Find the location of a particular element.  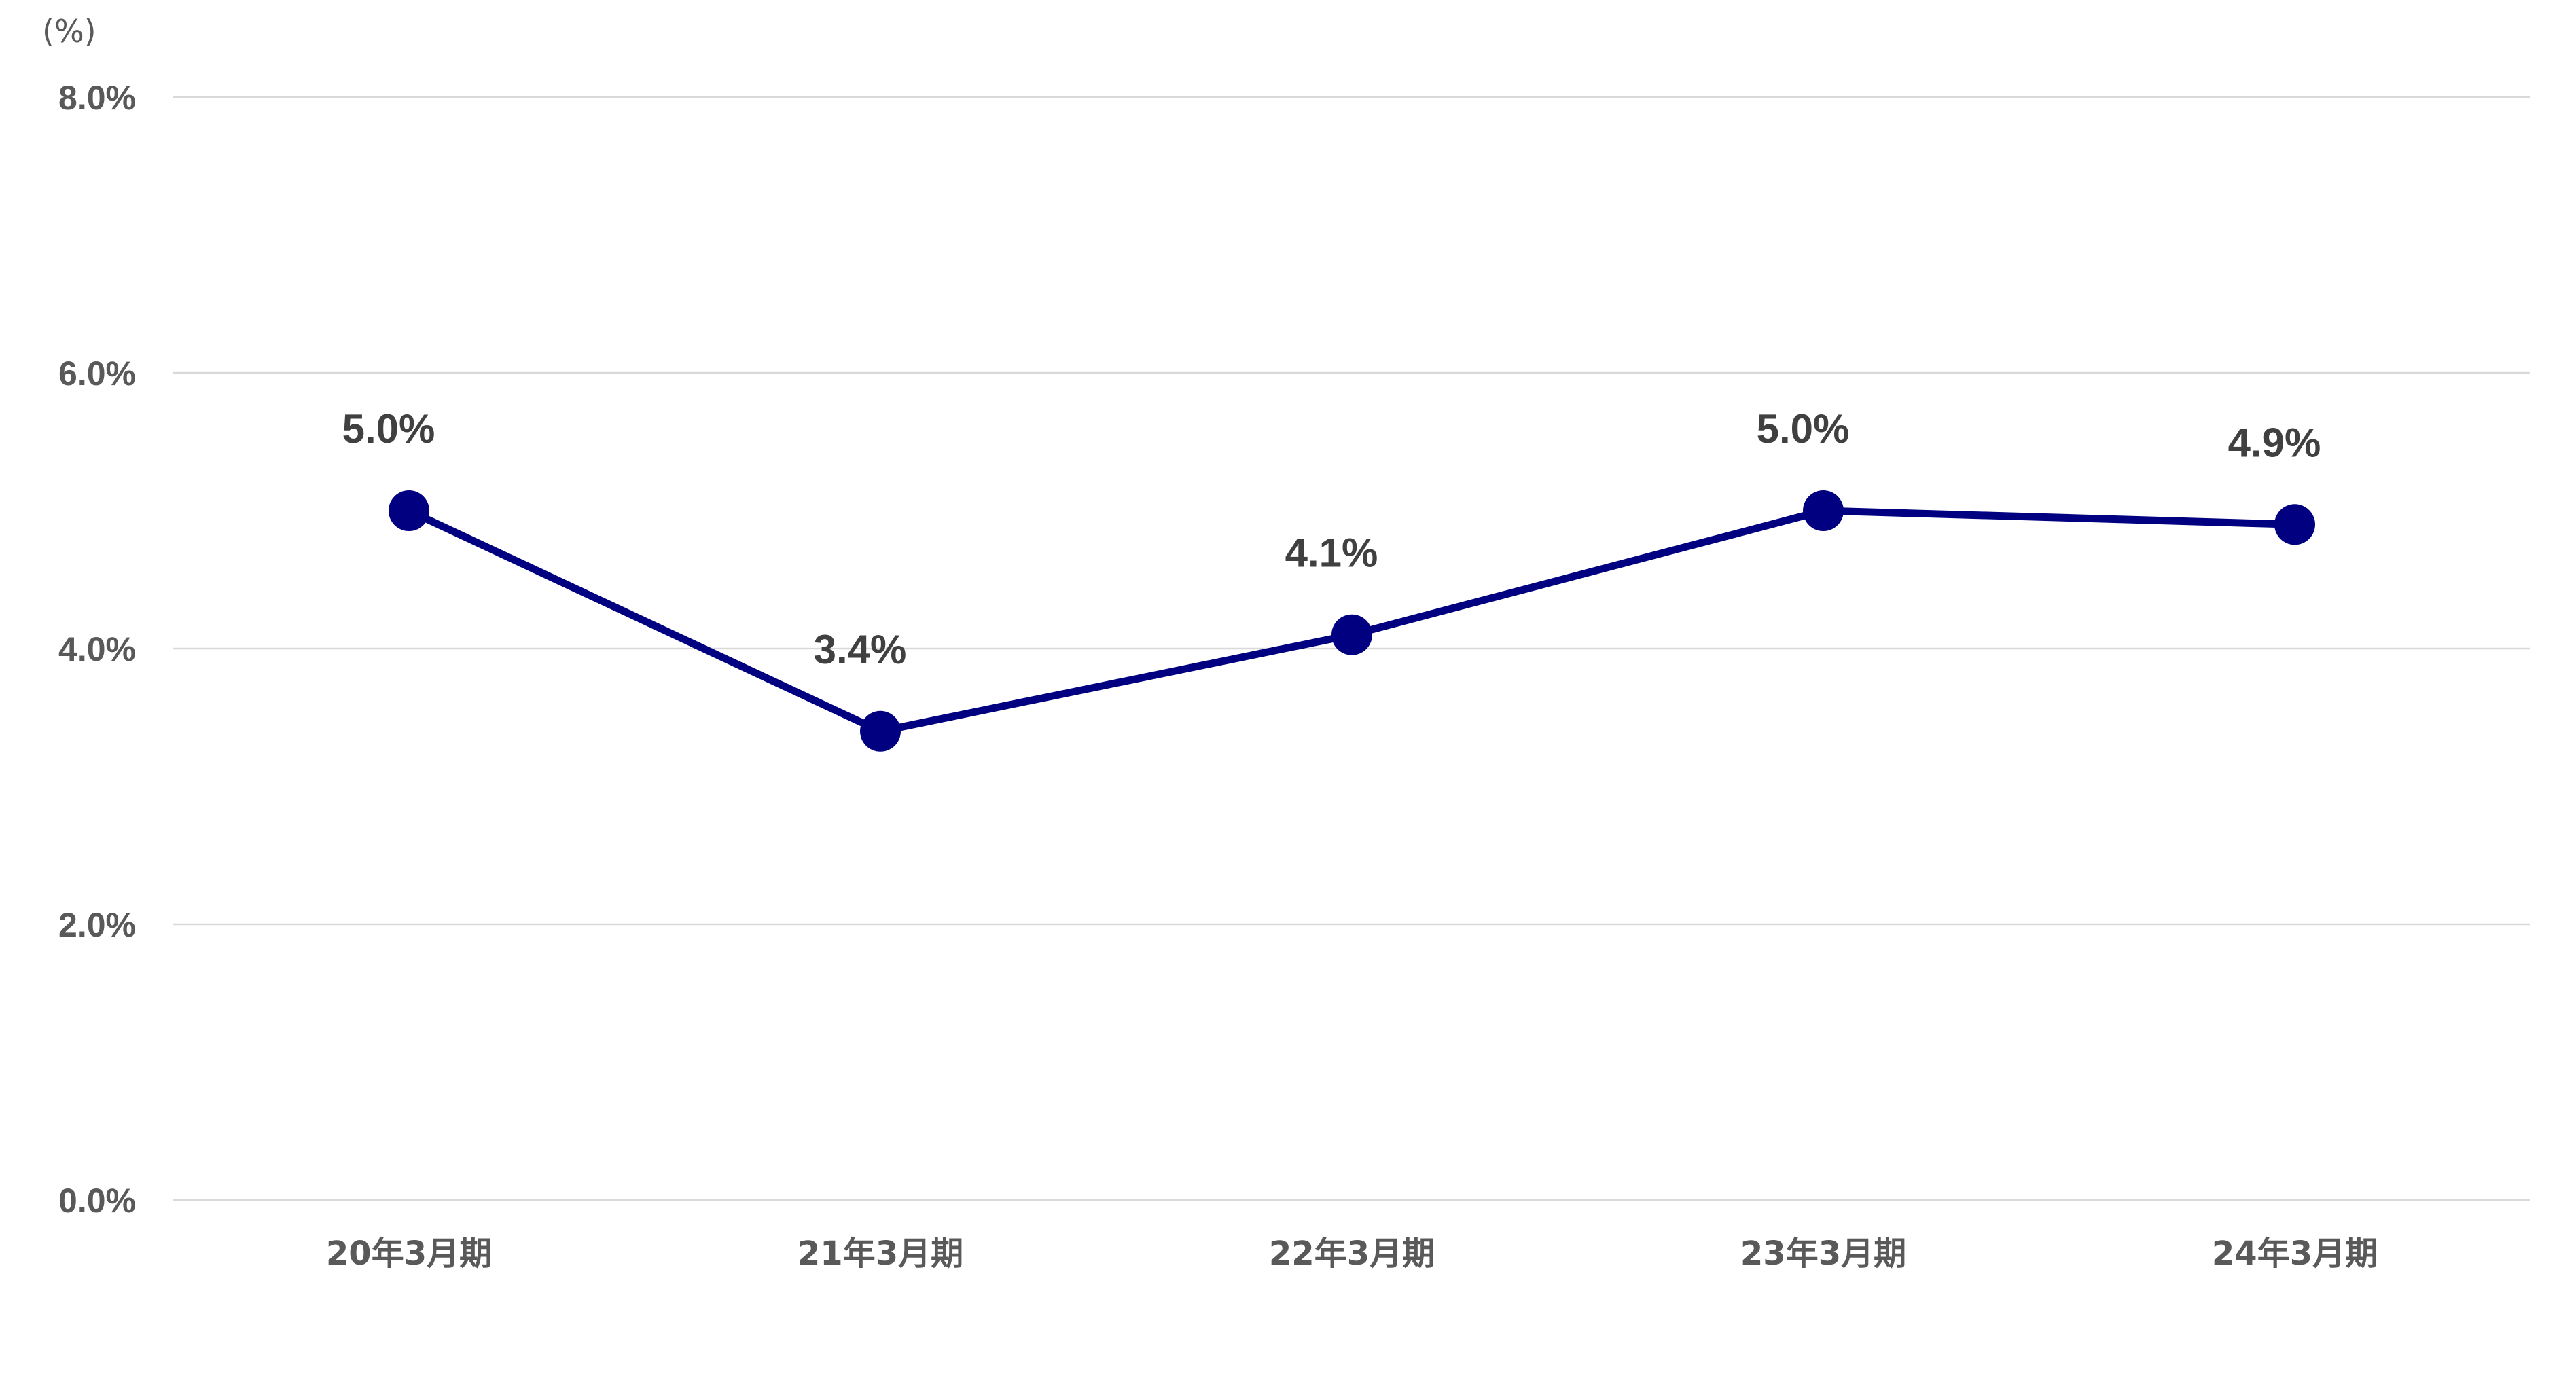

y-tick-label: 6.0% is located at coordinates (97, 373).